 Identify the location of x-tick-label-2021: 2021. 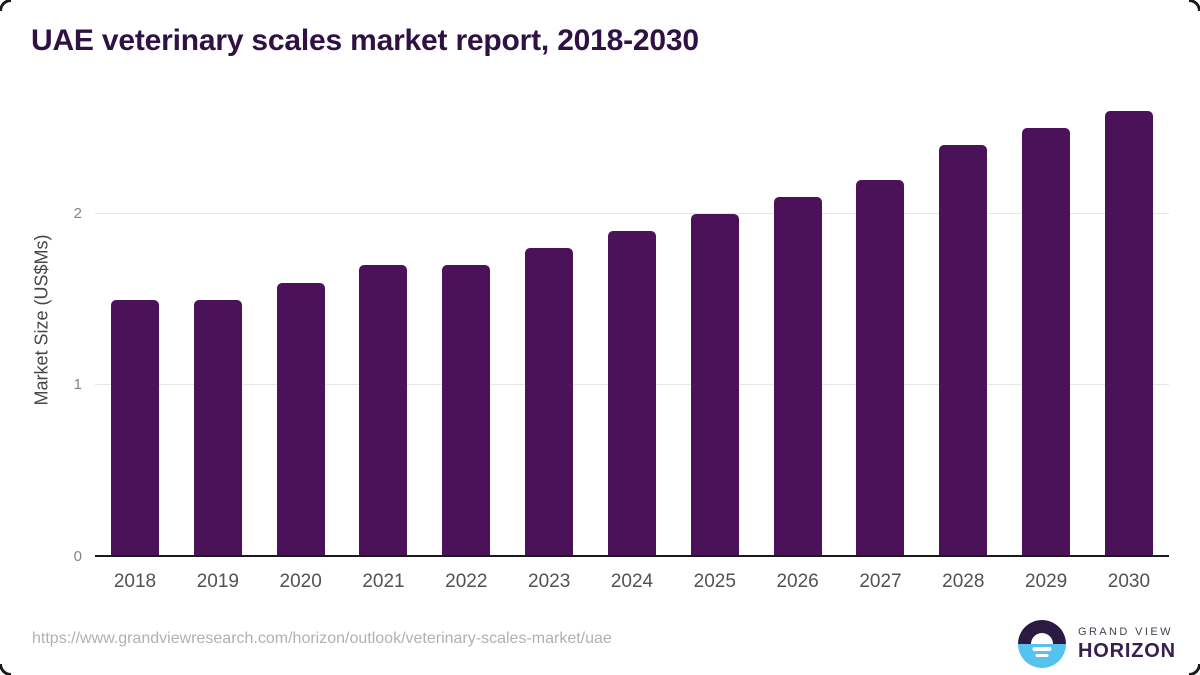
(383, 581).